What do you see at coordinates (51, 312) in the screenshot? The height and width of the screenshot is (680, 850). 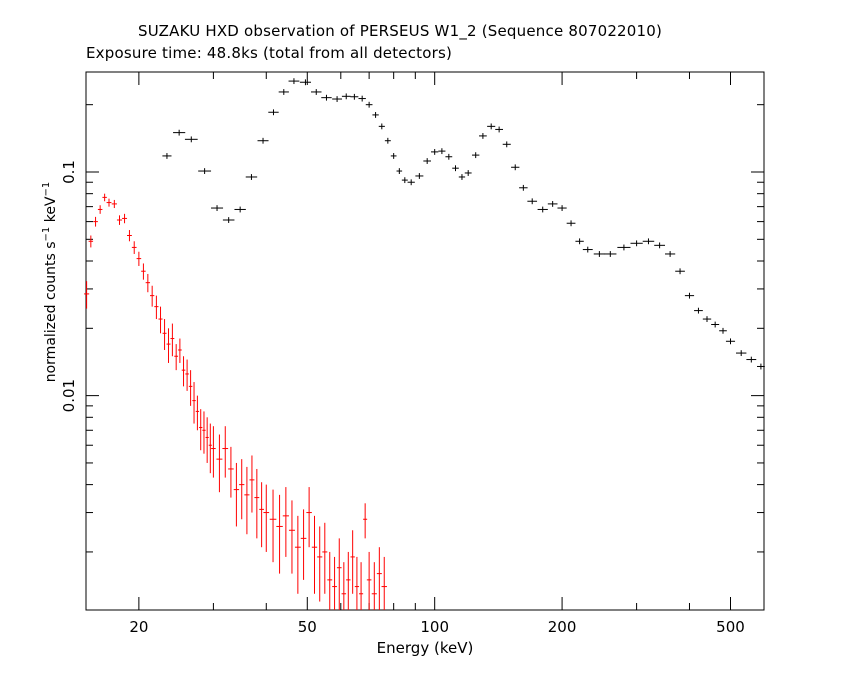 I see `y-axis-label-base: normalized counts s` at bounding box center [51, 312].